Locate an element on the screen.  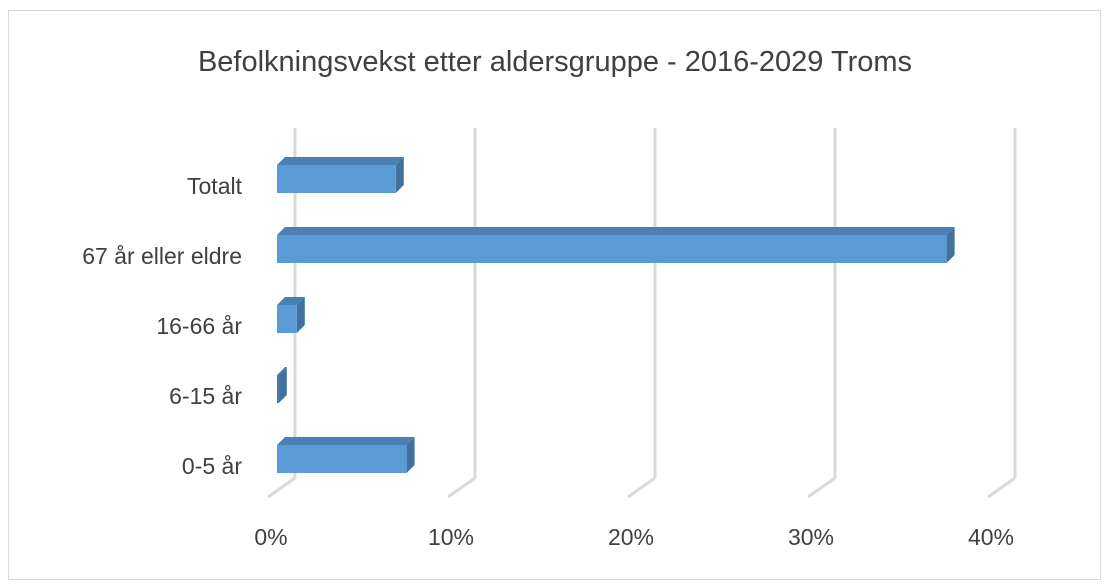
category-label: 0-5 år is located at coordinates (212, 466).